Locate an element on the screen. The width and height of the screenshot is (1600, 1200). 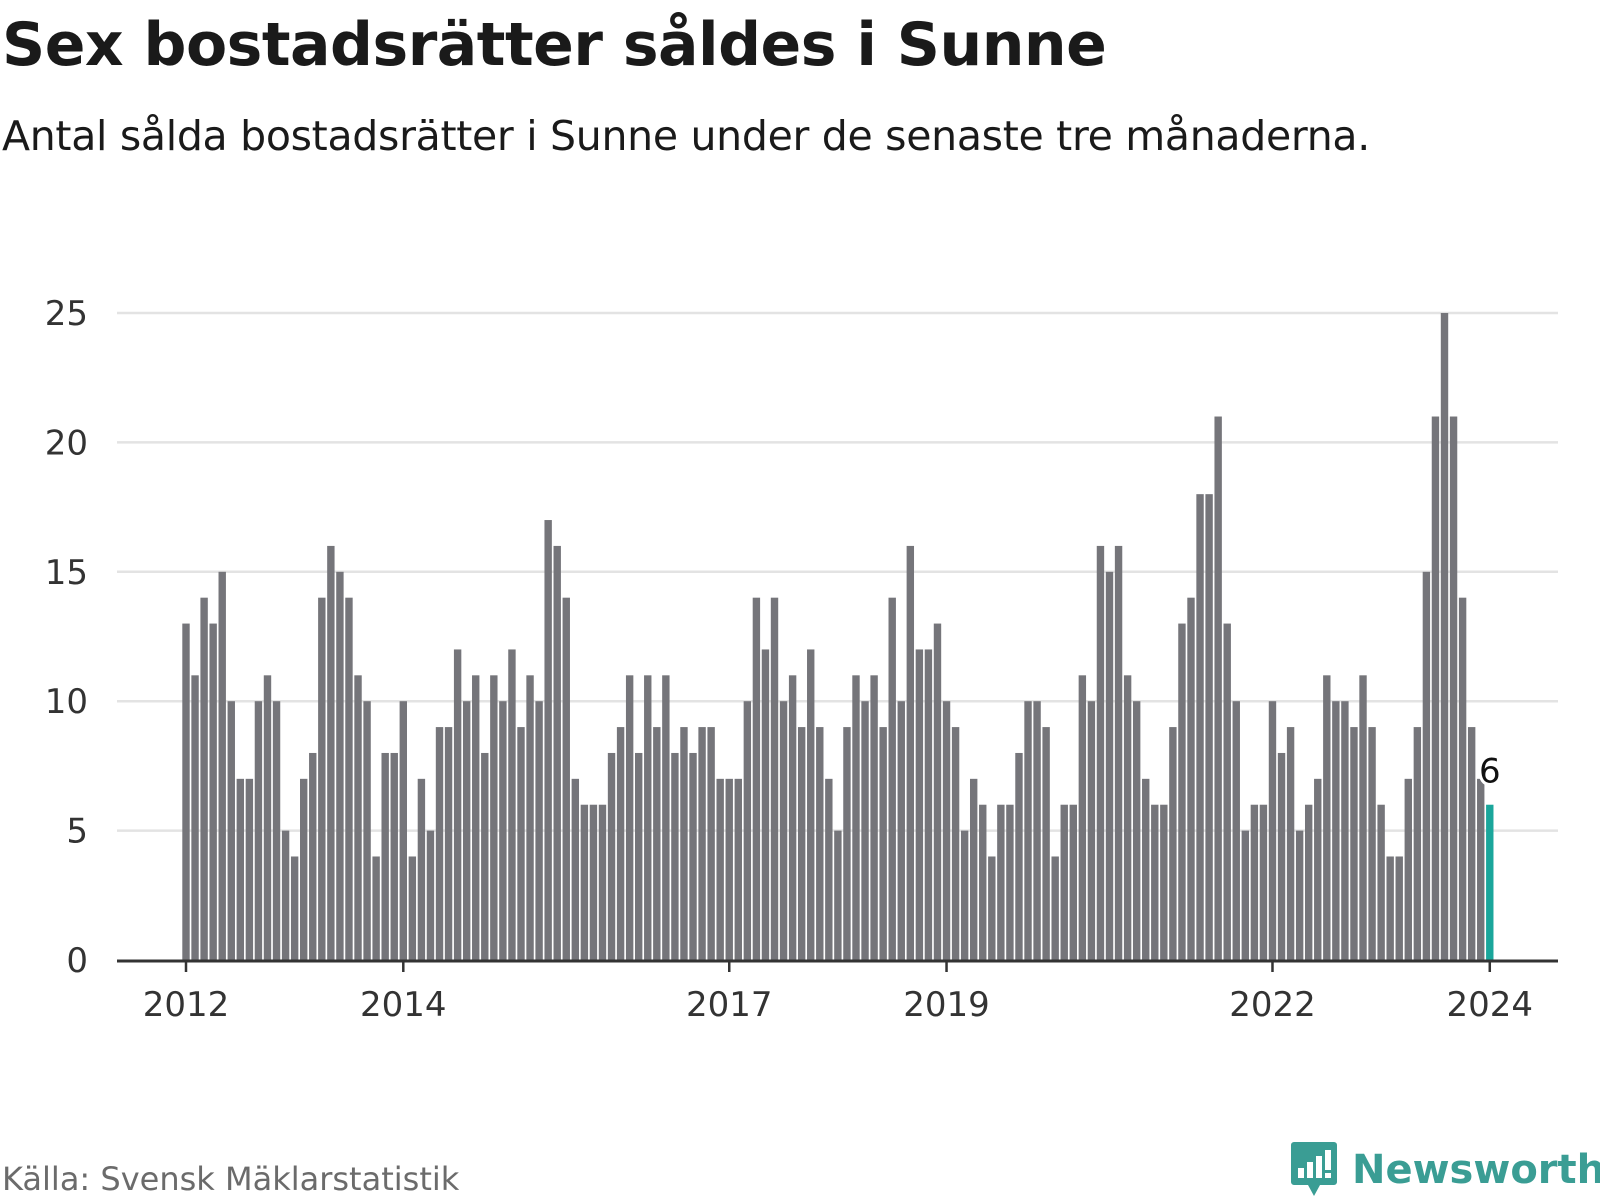
brand-name: Newsworthy is located at coordinates (1476, 1170).